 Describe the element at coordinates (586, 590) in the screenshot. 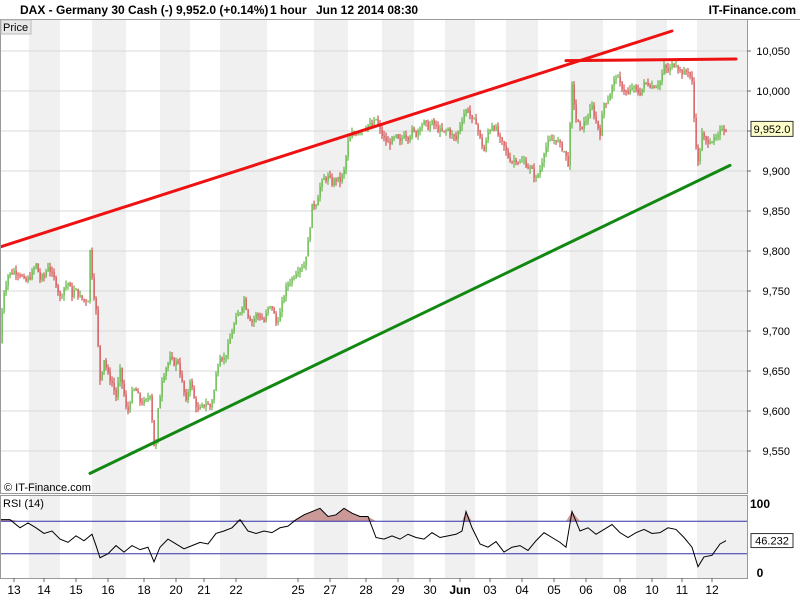

I see `x-tick-label: 06` at that location.